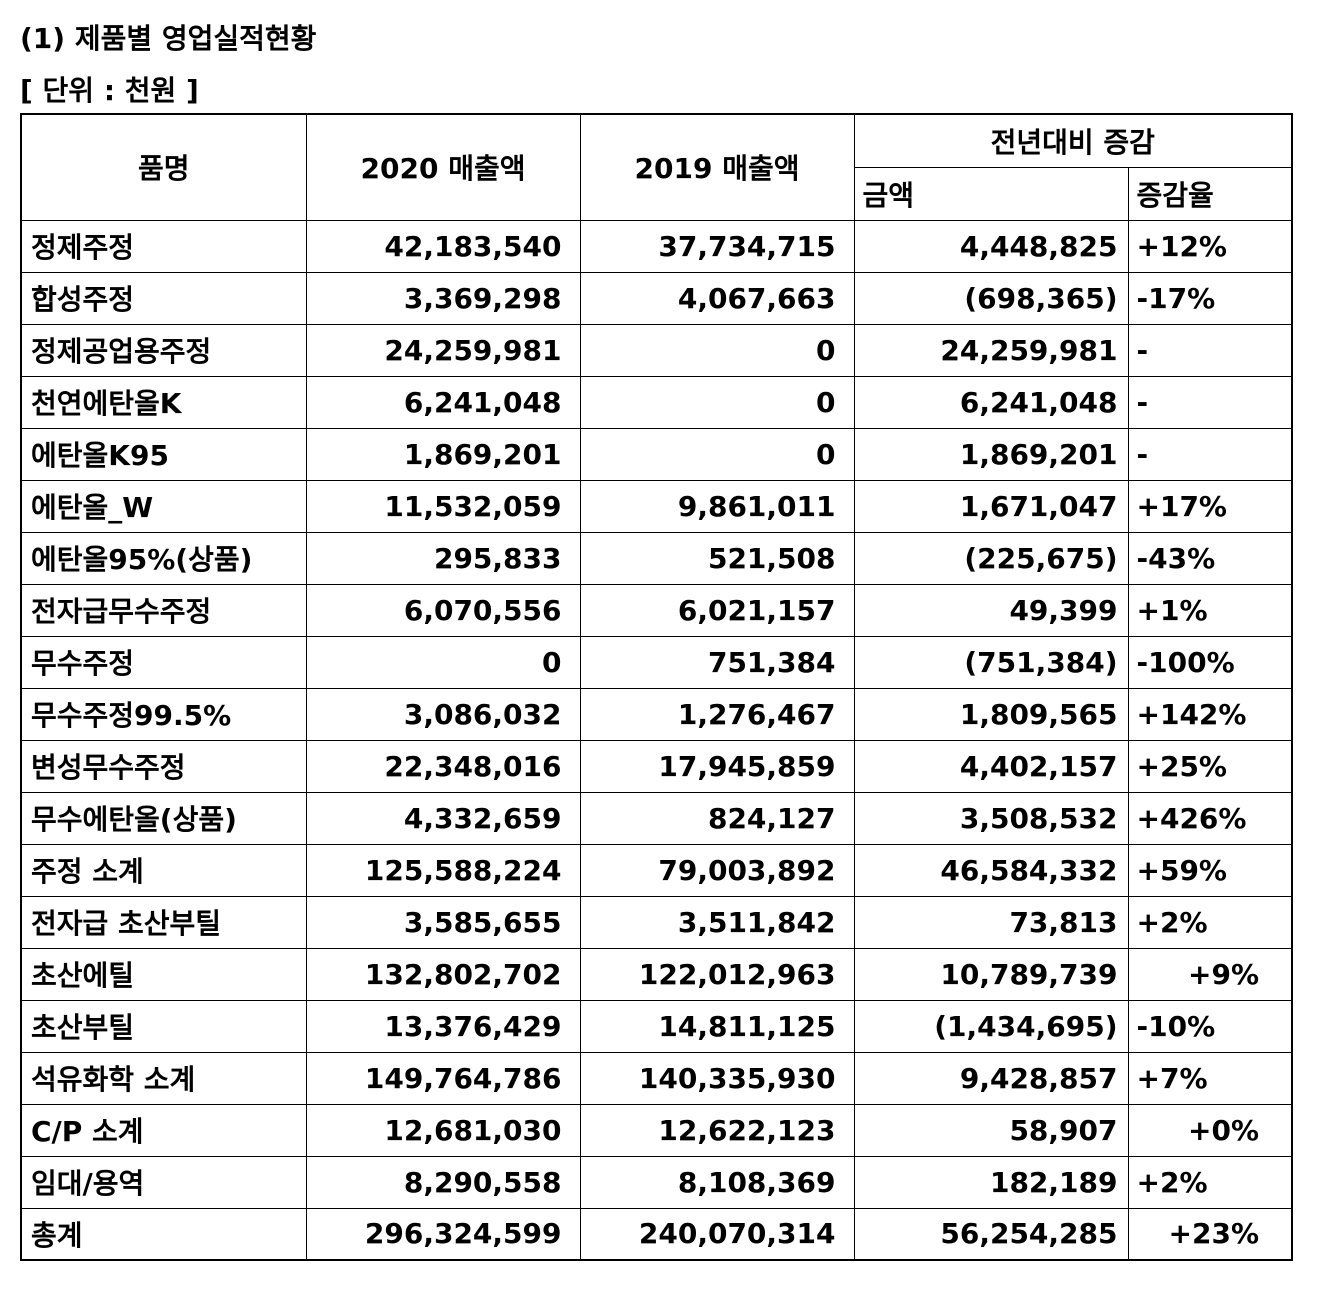 The width and height of the screenshot is (1322, 1298). I want to click on product-name-cell: 초산에틸, so click(163, 974).